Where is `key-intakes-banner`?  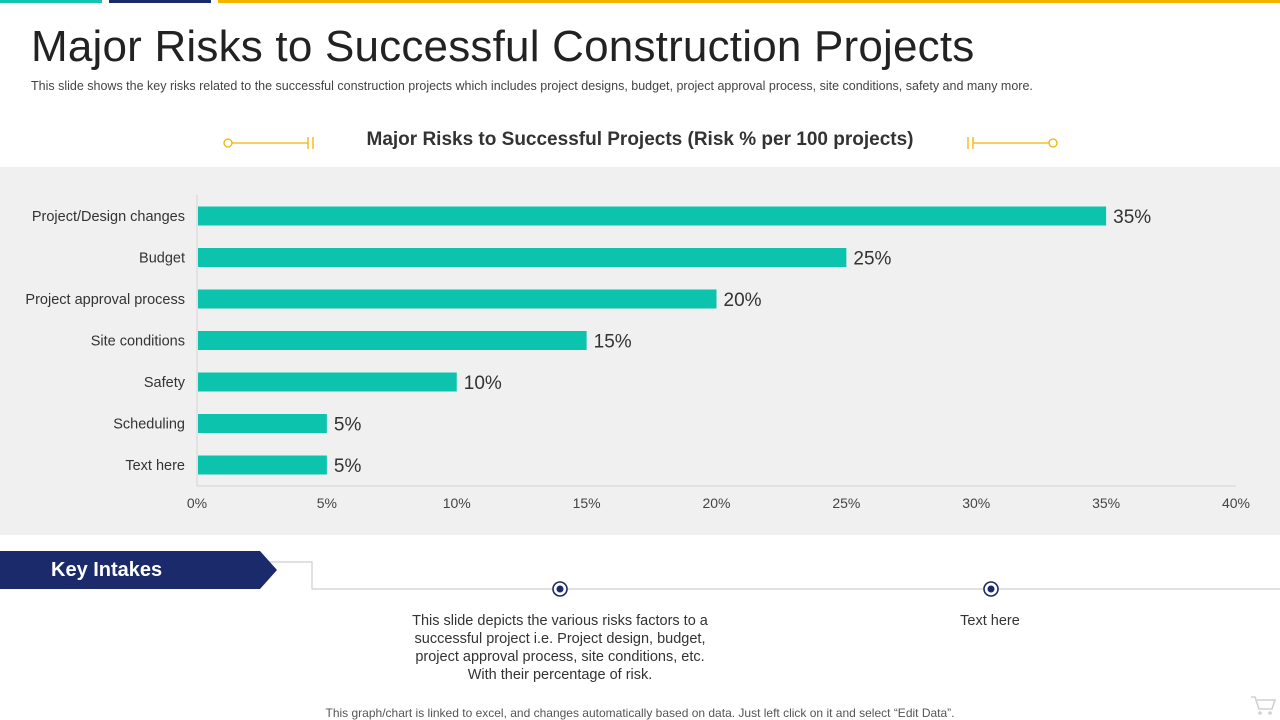
key-intakes-banner is located at coordinates (138, 570).